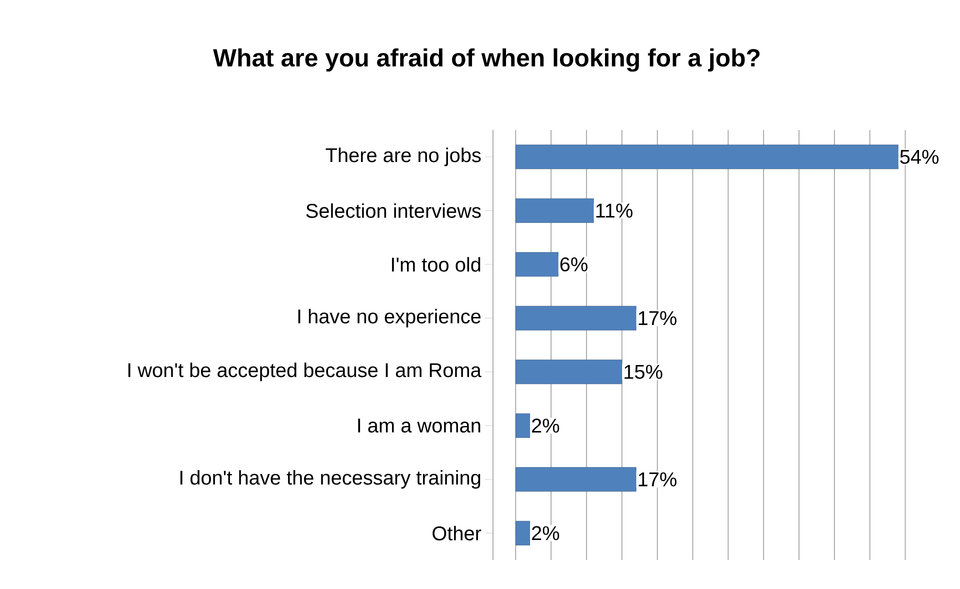 Image resolution: width=960 pixels, height=589 pixels. Describe the element at coordinates (643, 371) in the screenshot. I see `data-label: 15%` at that location.